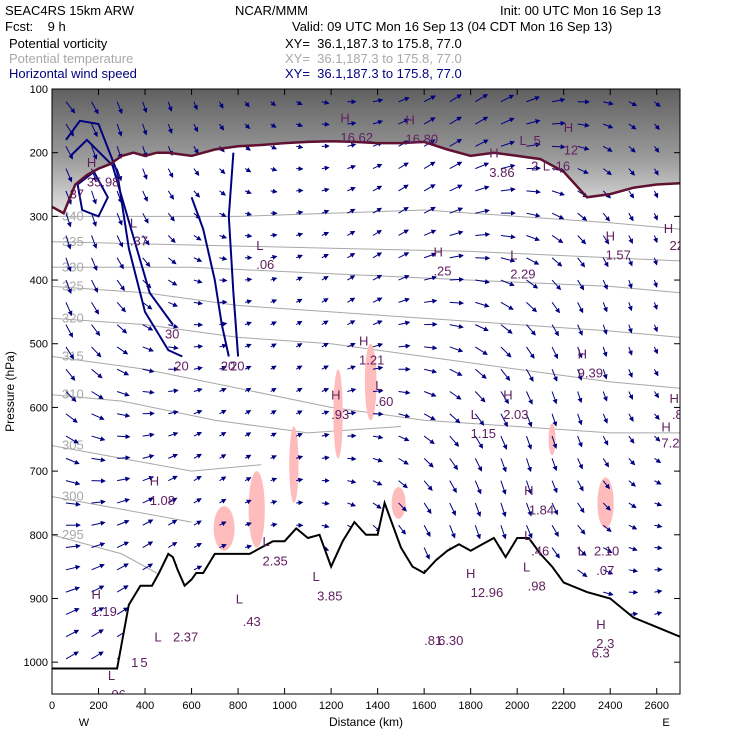  I want to click on theta-label-315: 315, so click(73, 355).